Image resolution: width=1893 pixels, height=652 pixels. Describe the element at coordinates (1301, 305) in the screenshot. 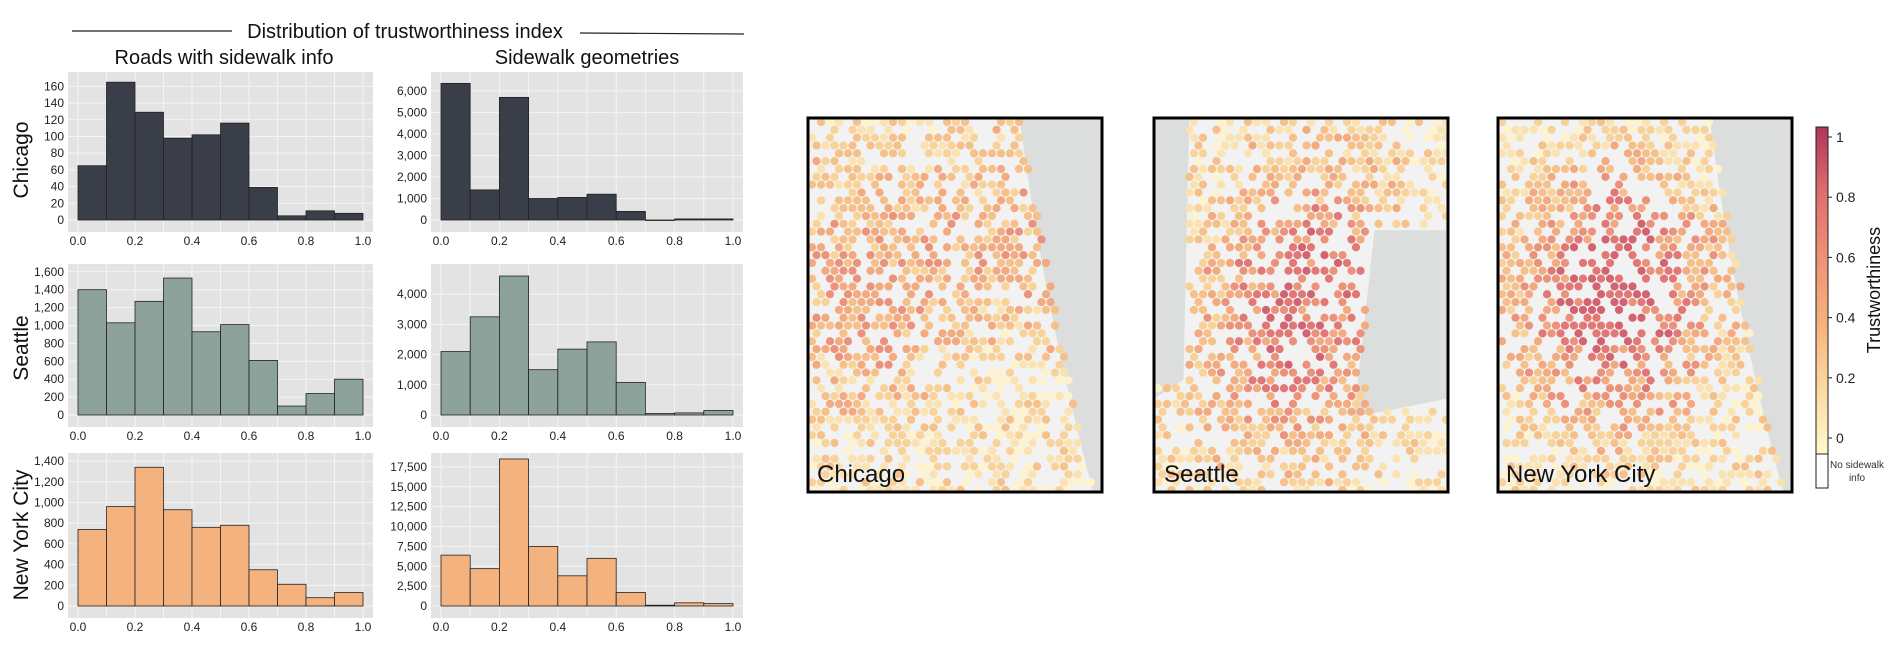

I see `map-seattle` at that location.